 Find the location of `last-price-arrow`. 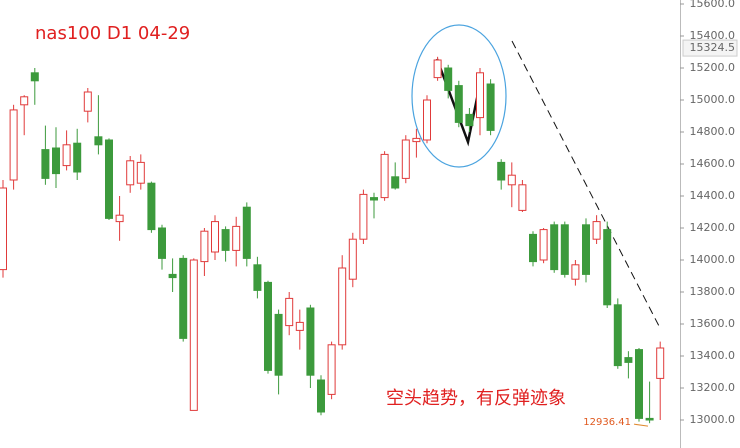

last-price-arrow is located at coordinates (641, 425).